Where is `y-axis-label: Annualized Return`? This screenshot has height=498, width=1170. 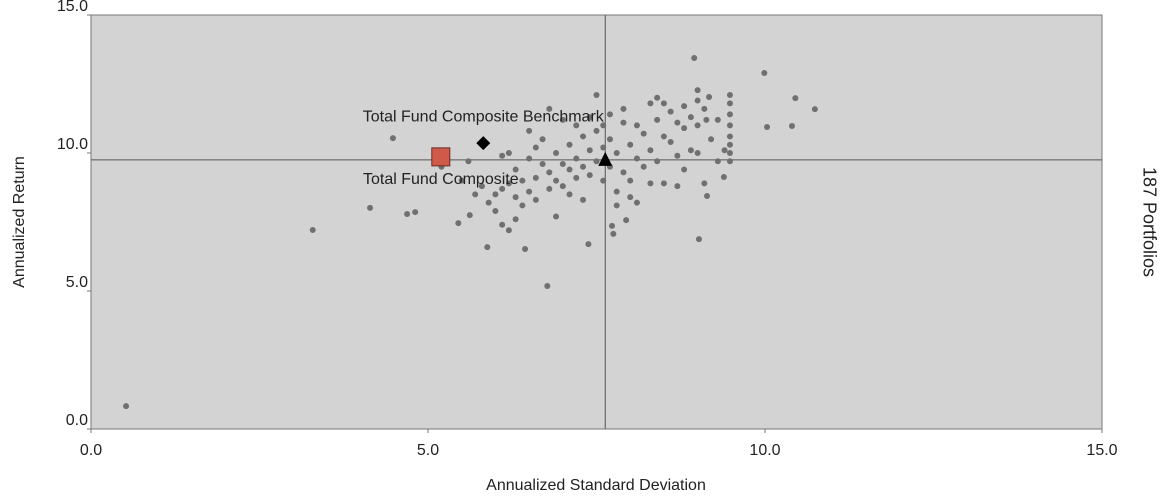
y-axis-label: Annualized Return is located at coordinates (19, 222).